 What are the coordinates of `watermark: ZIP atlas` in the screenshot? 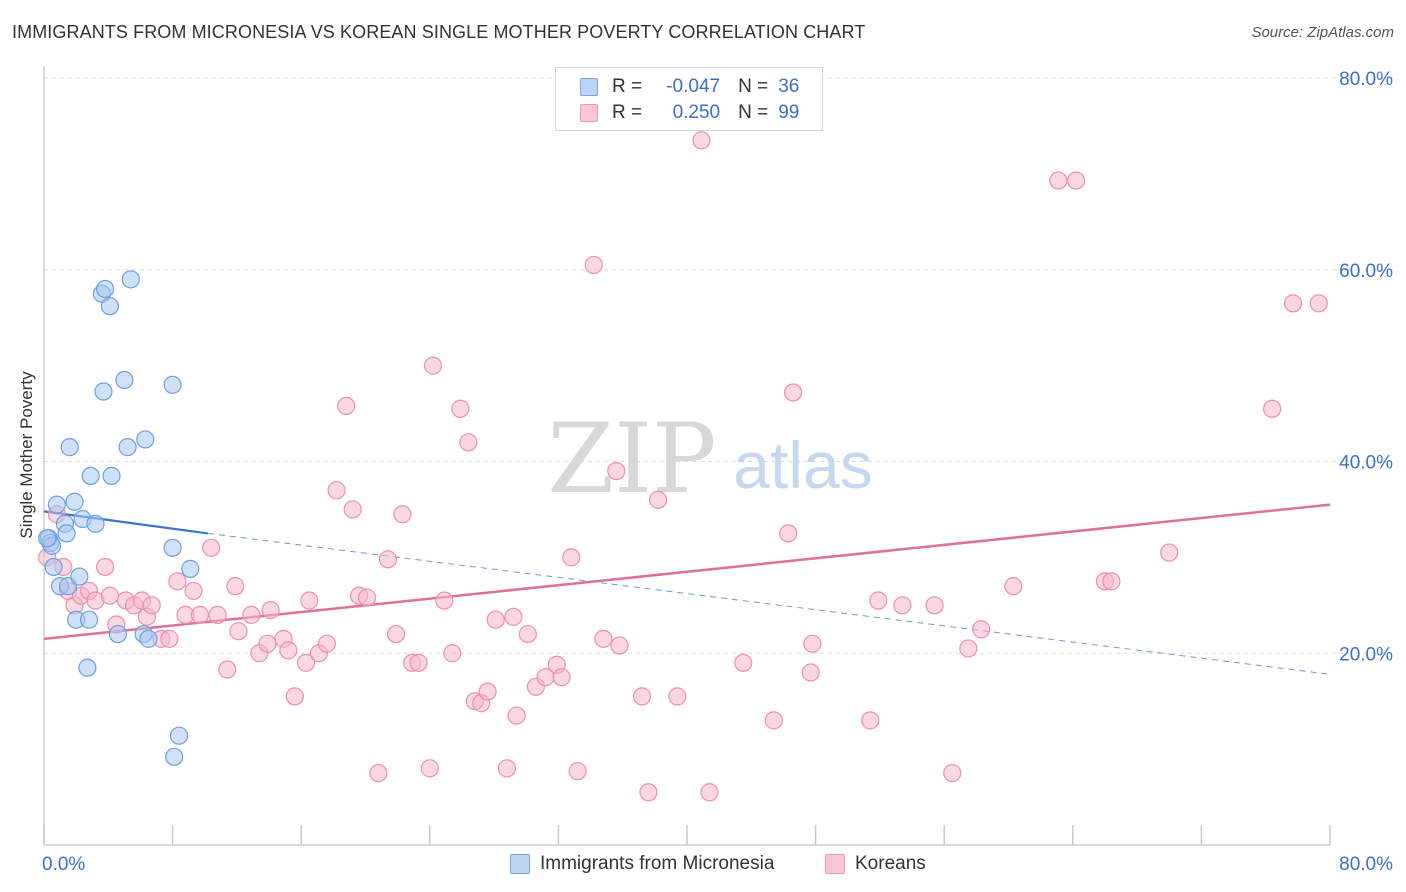 It's located at (709, 459).